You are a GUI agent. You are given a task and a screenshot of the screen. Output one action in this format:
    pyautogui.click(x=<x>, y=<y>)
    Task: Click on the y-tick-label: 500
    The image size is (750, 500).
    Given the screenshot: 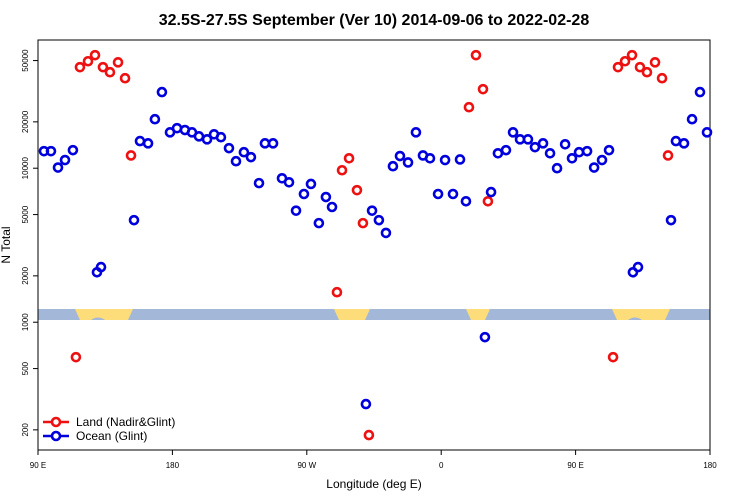 What is the action you would take?
    pyautogui.click(x=25, y=368)
    